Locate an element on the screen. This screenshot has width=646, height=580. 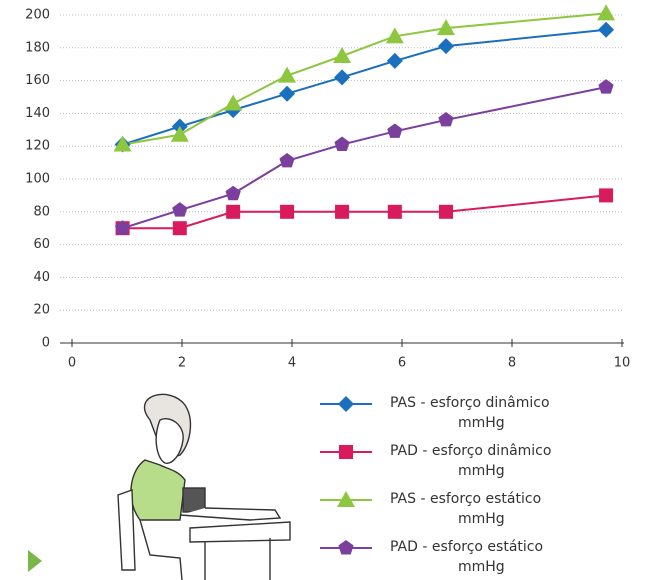
x-tick-label: 4 is located at coordinates (292, 363).